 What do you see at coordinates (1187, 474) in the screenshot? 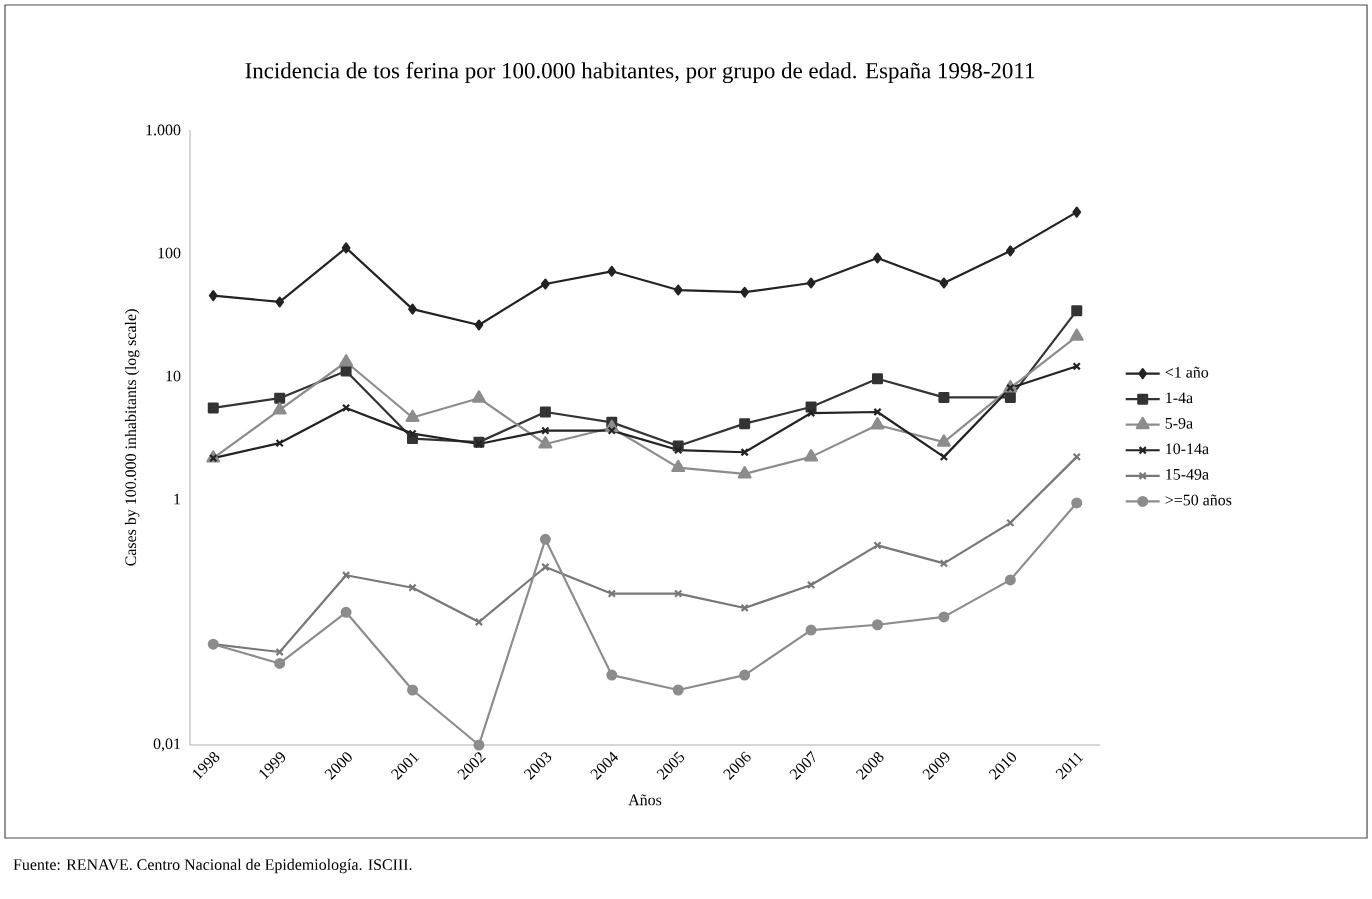
I see `legend-label: 15-49a` at bounding box center [1187, 474].